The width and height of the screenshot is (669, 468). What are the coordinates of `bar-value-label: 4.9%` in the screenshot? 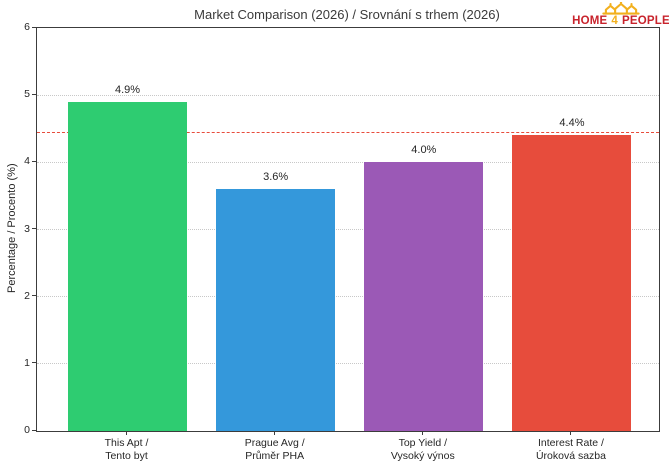 It's located at (127, 89).